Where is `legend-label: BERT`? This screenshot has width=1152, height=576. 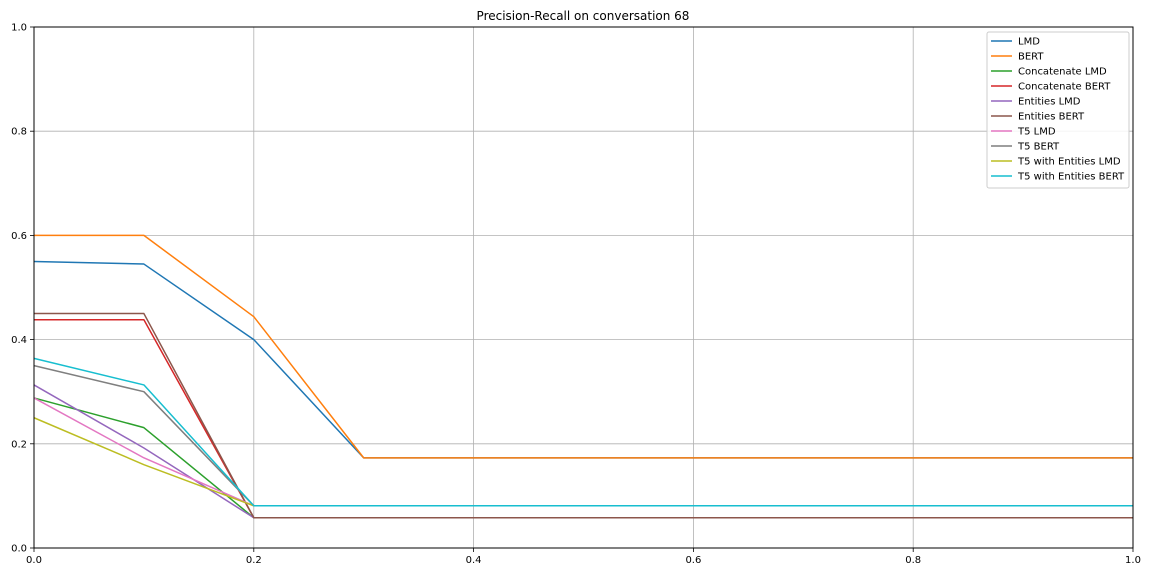 legend-label: BERT is located at coordinates (1031, 57).